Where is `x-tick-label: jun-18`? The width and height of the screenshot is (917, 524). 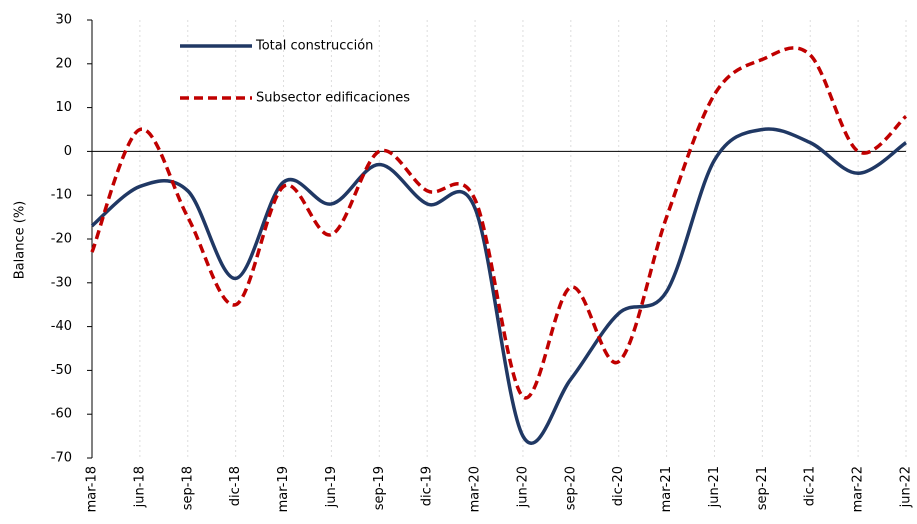 x-tick-label: jun-18 is located at coordinates (139, 487).